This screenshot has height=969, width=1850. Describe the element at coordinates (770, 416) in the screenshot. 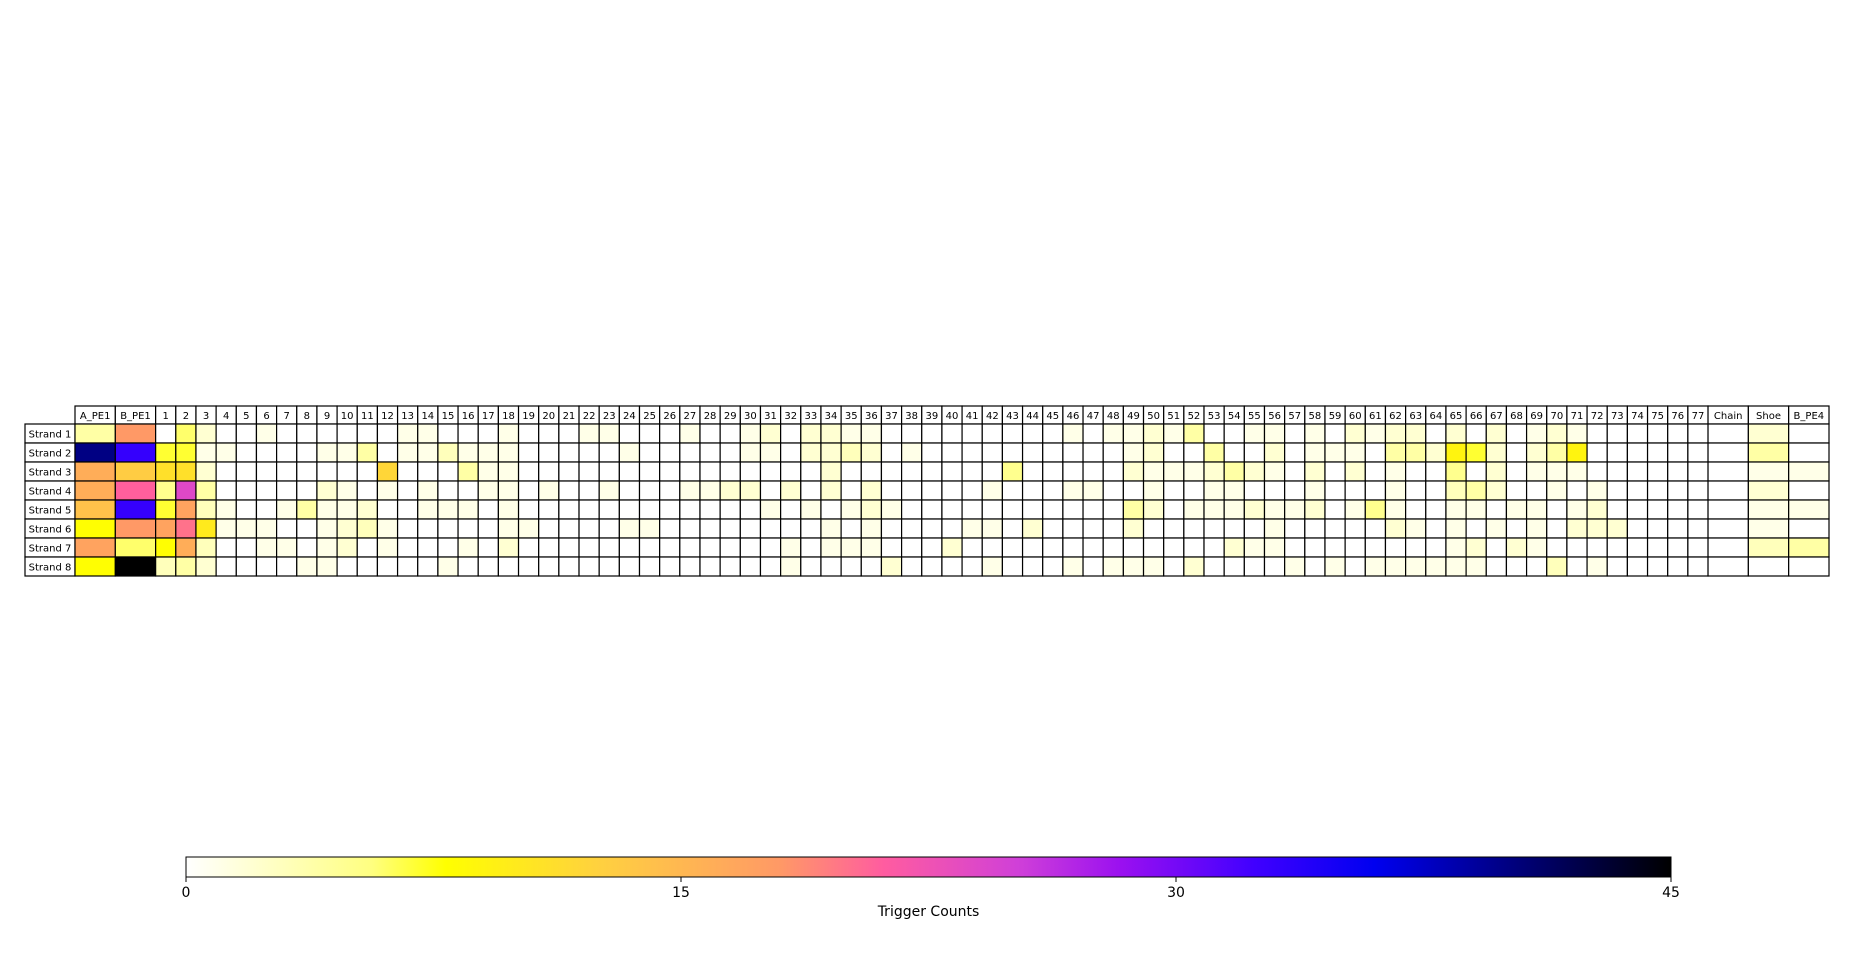

I see `column-header-label: 31` at that location.